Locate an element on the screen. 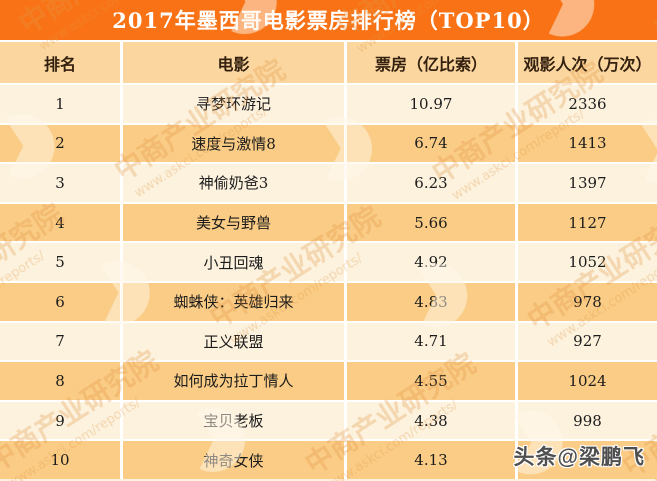 The width and height of the screenshot is (657, 481). movie-cell: 小丑回魂 is located at coordinates (235, 262).